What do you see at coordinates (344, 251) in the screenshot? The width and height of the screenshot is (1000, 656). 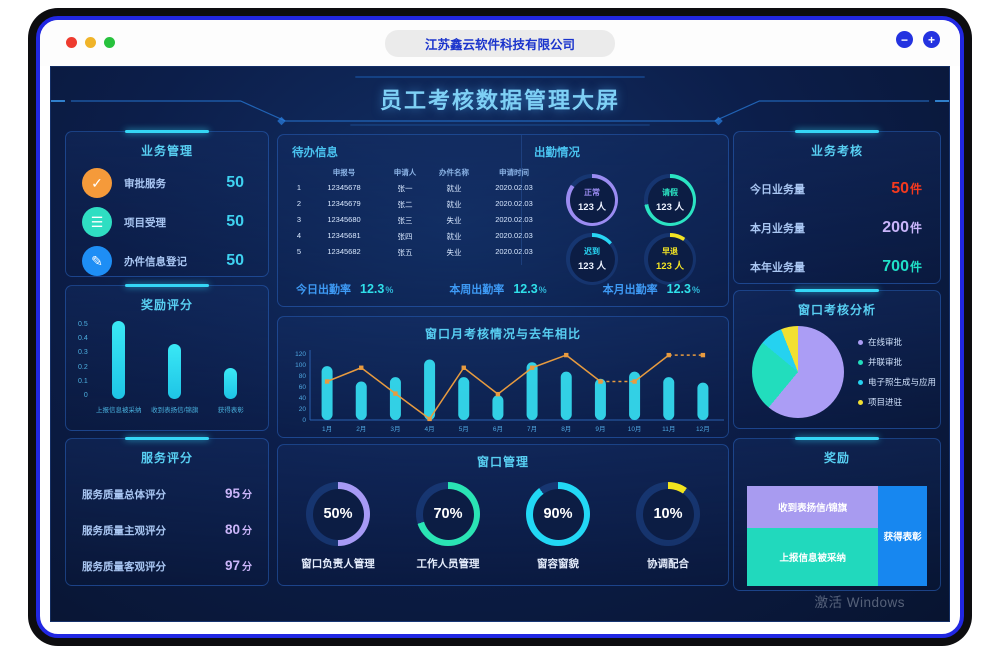 I see `table-cell: 12345682` at bounding box center [344, 251].